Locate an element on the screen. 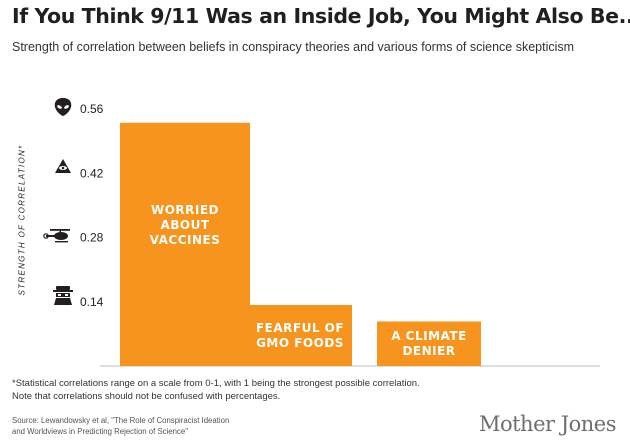  y-tick-label: 0.56 is located at coordinates (92, 109).